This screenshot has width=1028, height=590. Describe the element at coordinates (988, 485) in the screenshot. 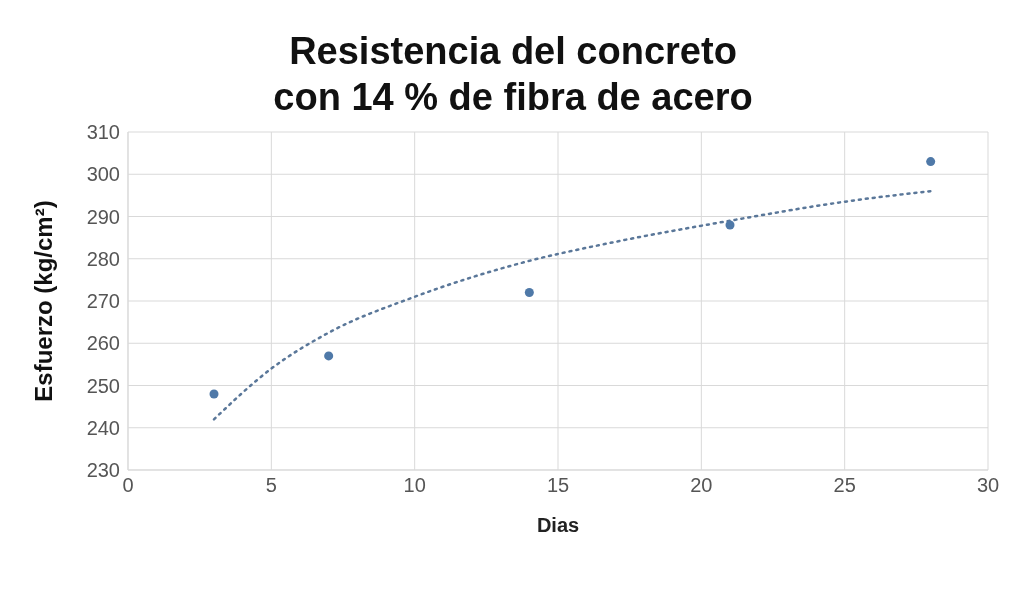

I see `x-tick-label: 30` at that location.